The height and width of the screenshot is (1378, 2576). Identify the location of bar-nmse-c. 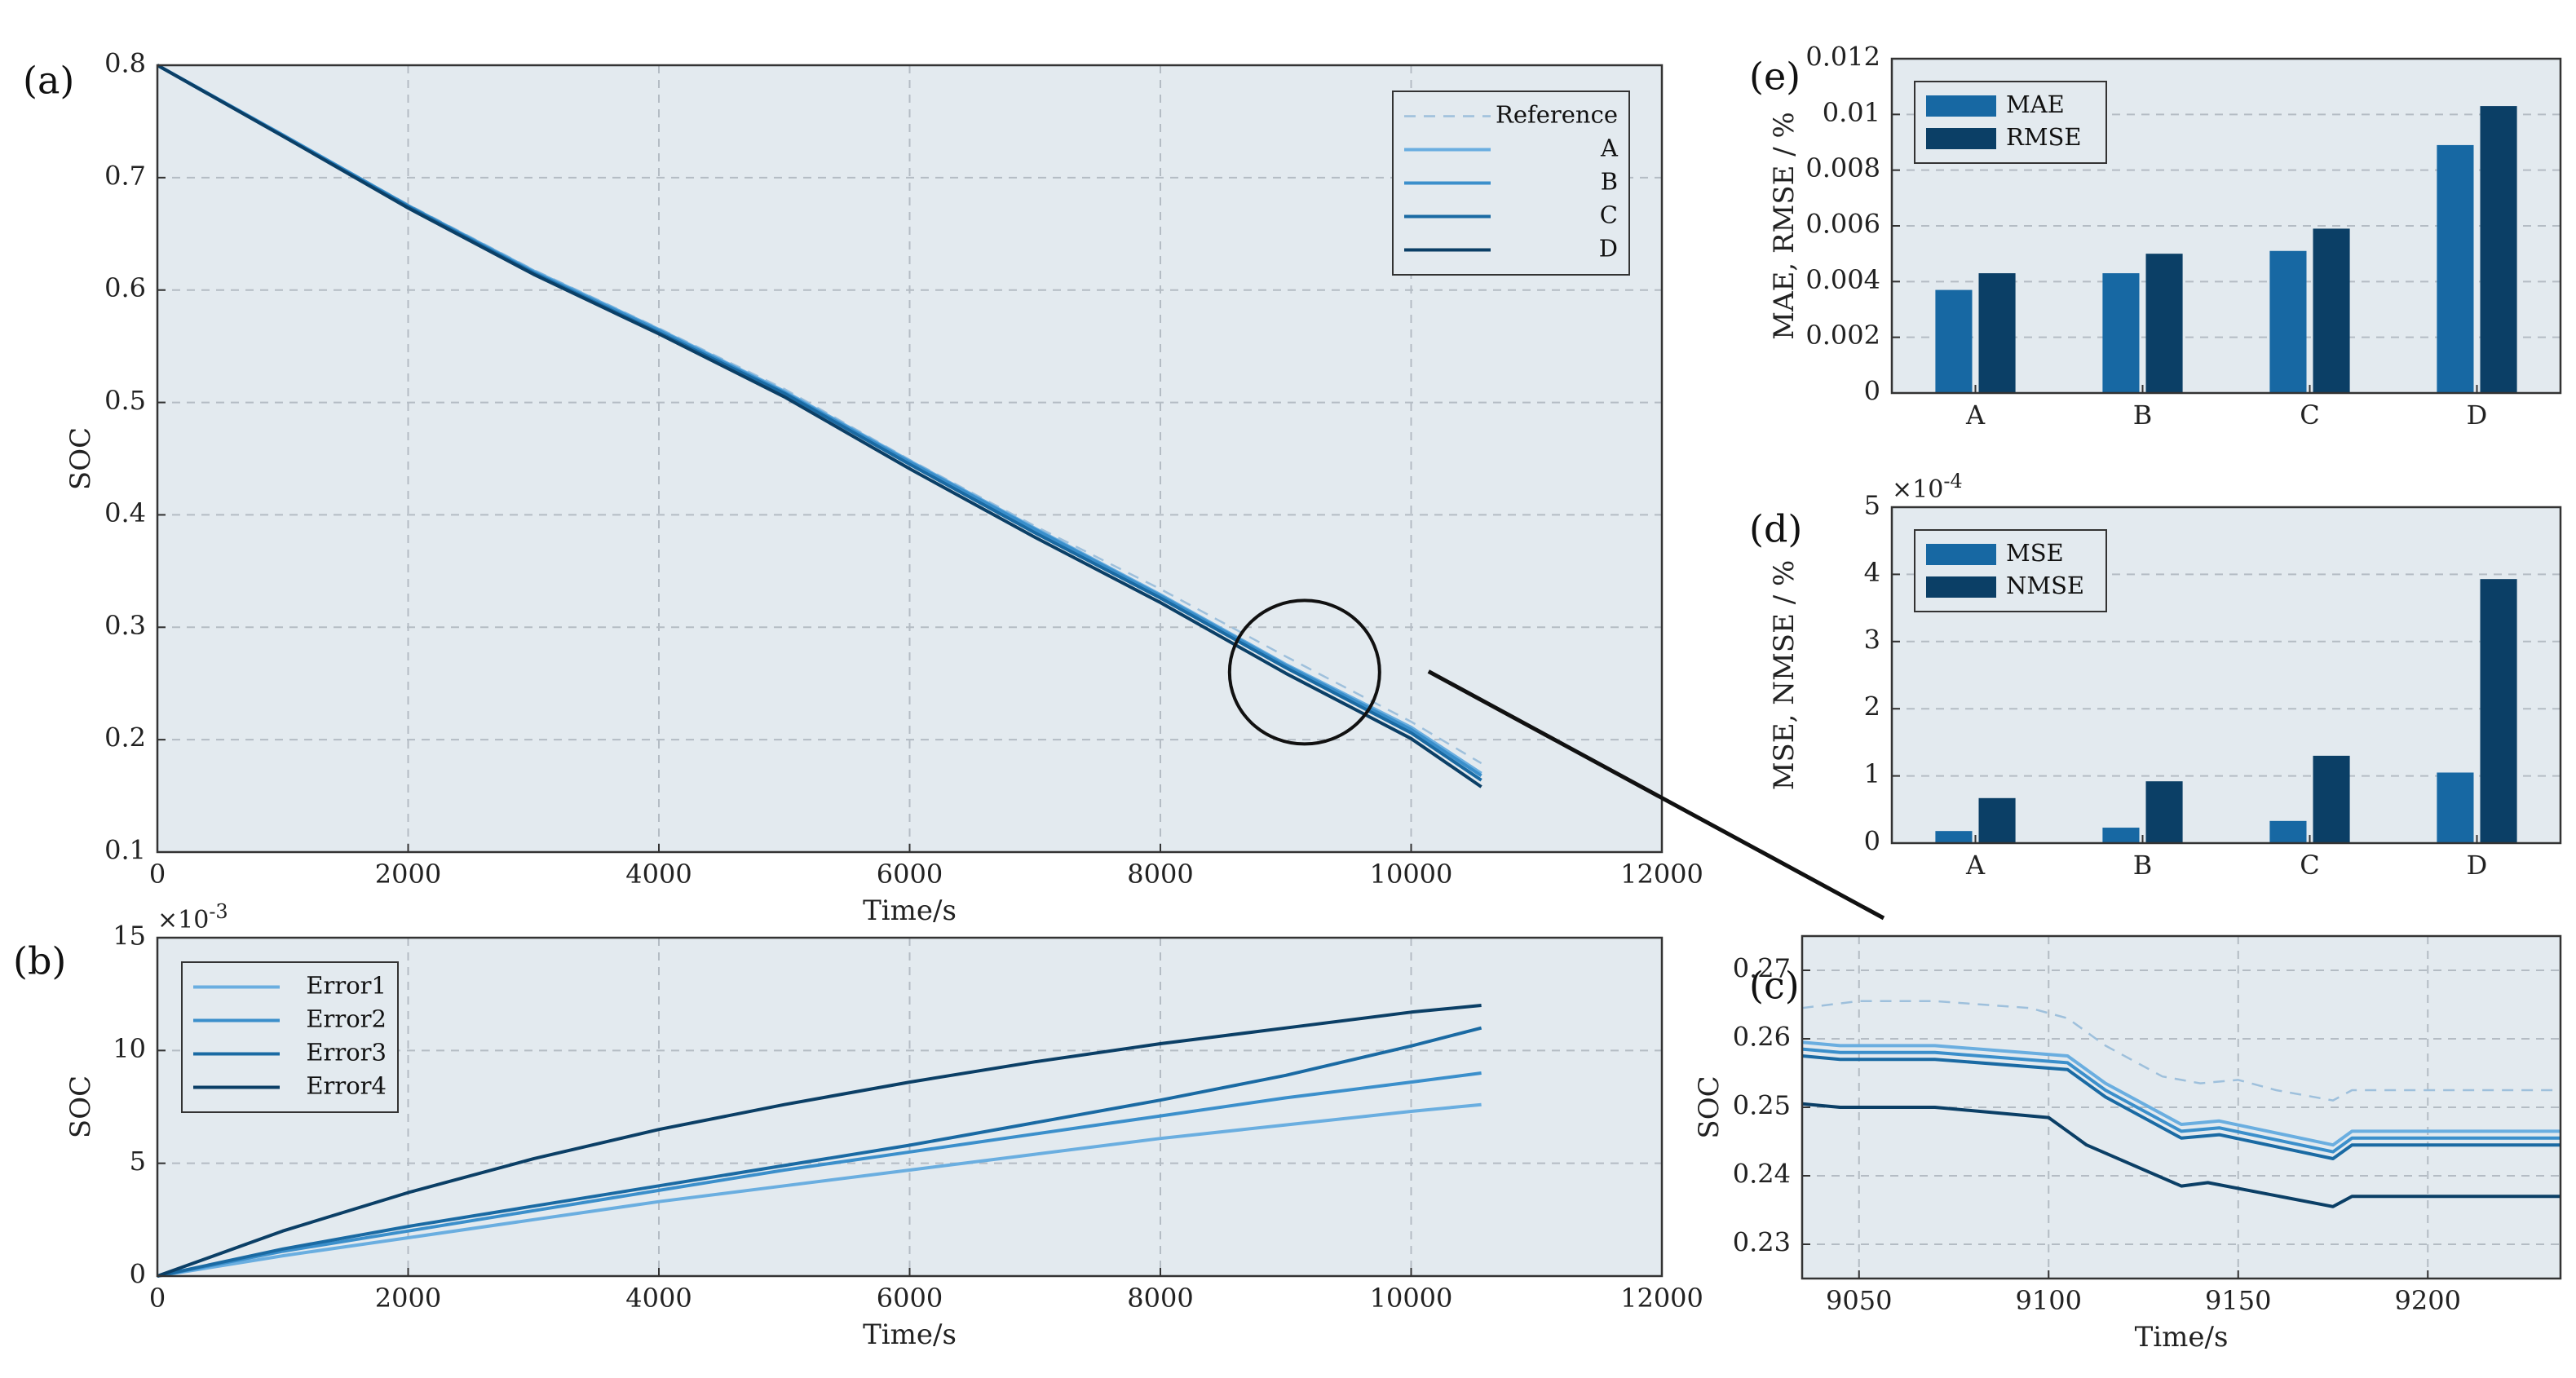
(2331, 799).